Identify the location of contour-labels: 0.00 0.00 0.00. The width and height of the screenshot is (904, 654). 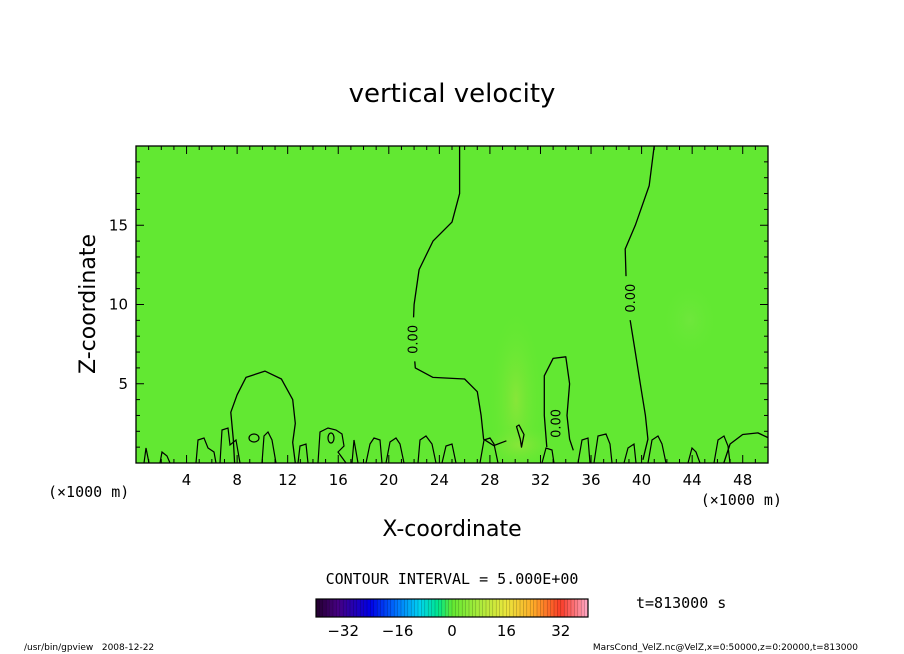
(523, 361).